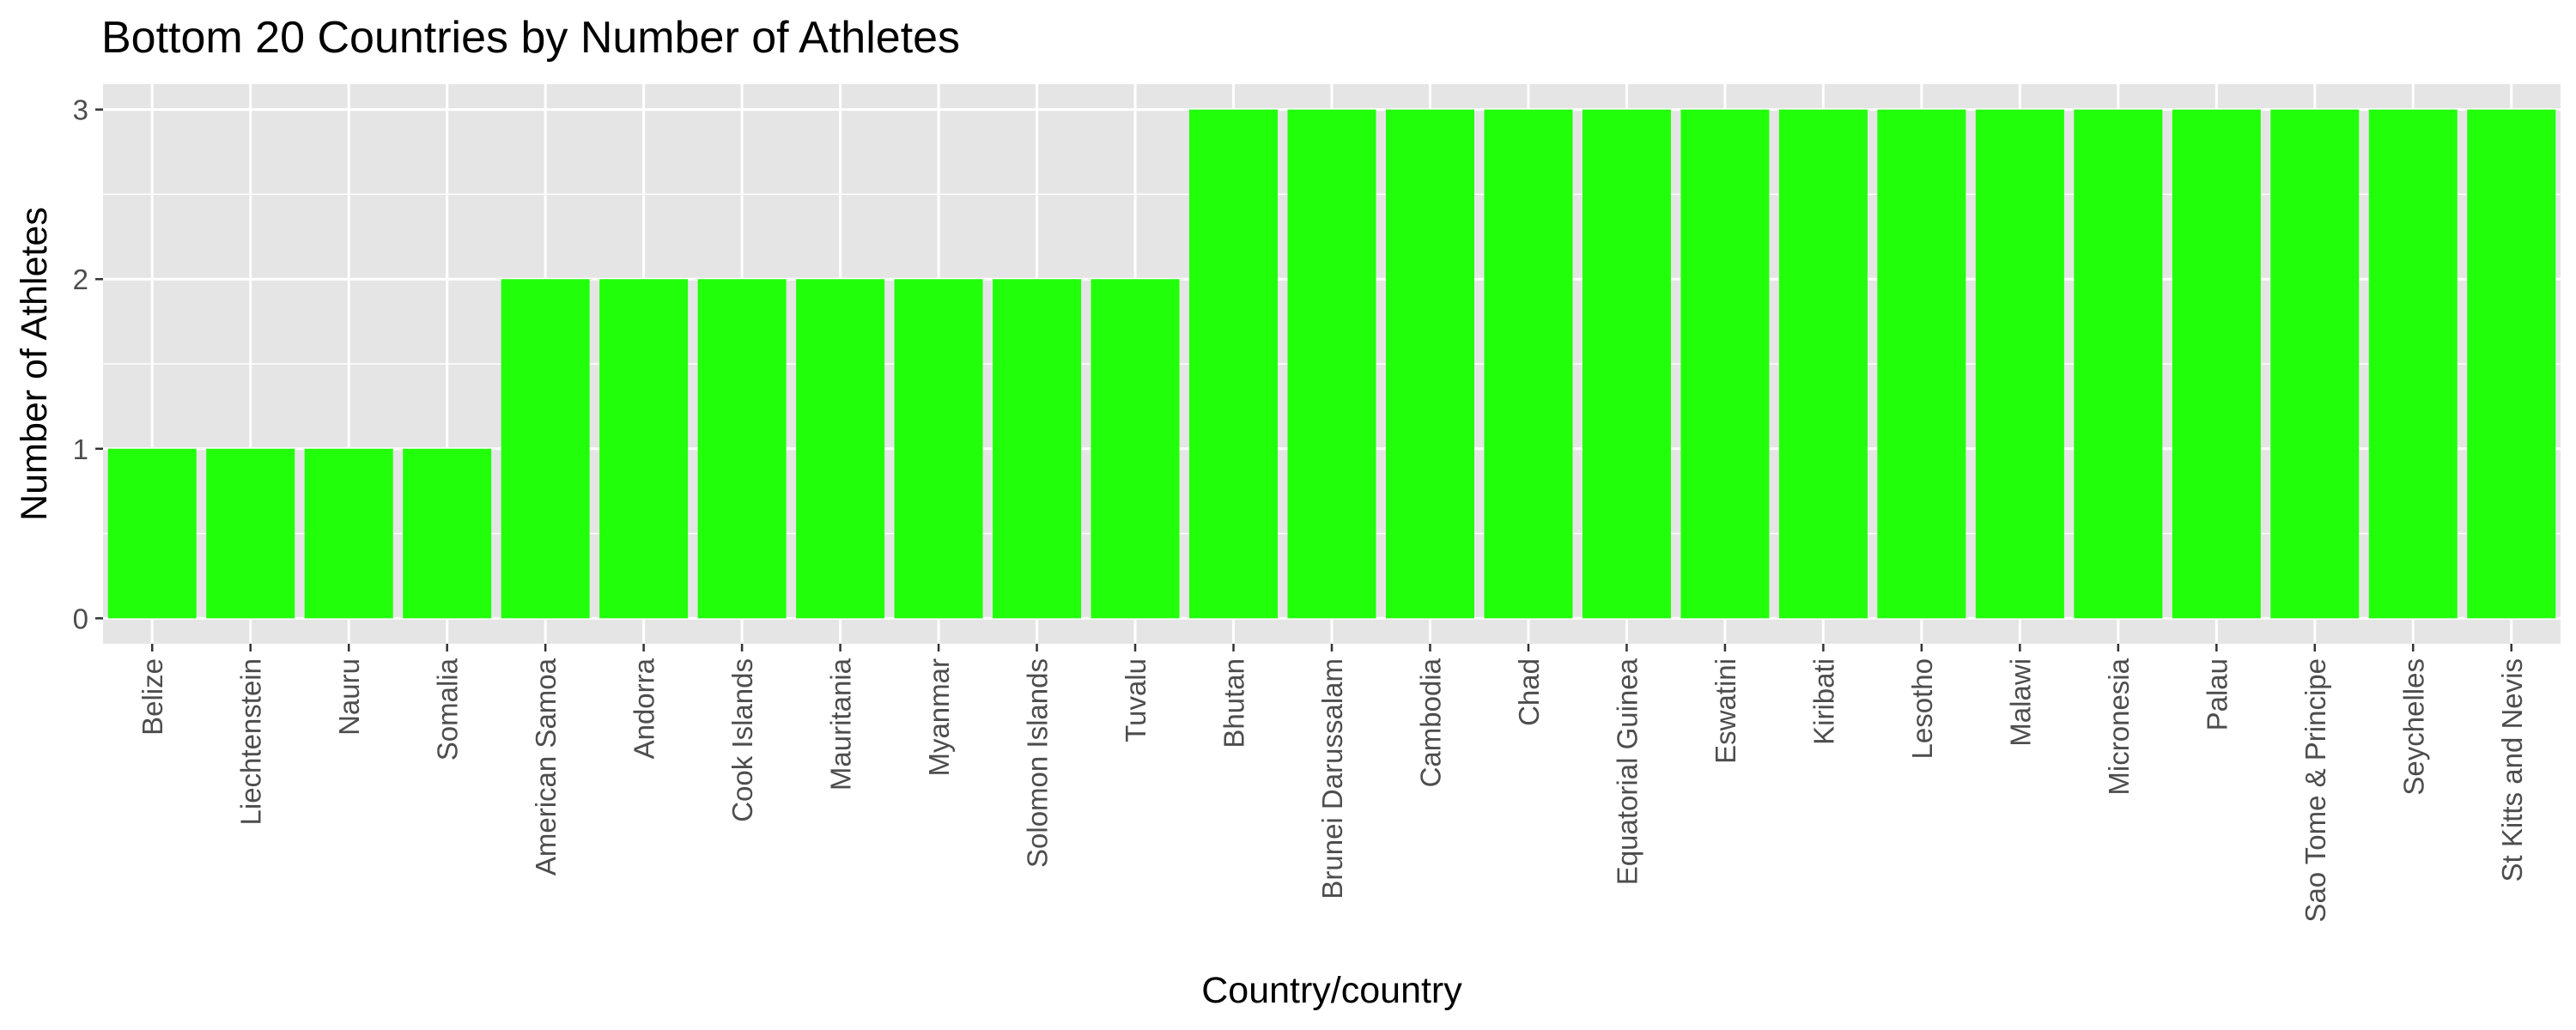 The height and width of the screenshot is (1030, 2576). I want to click on x-tick-label: Brunei Darussalam, so click(1332, 779).